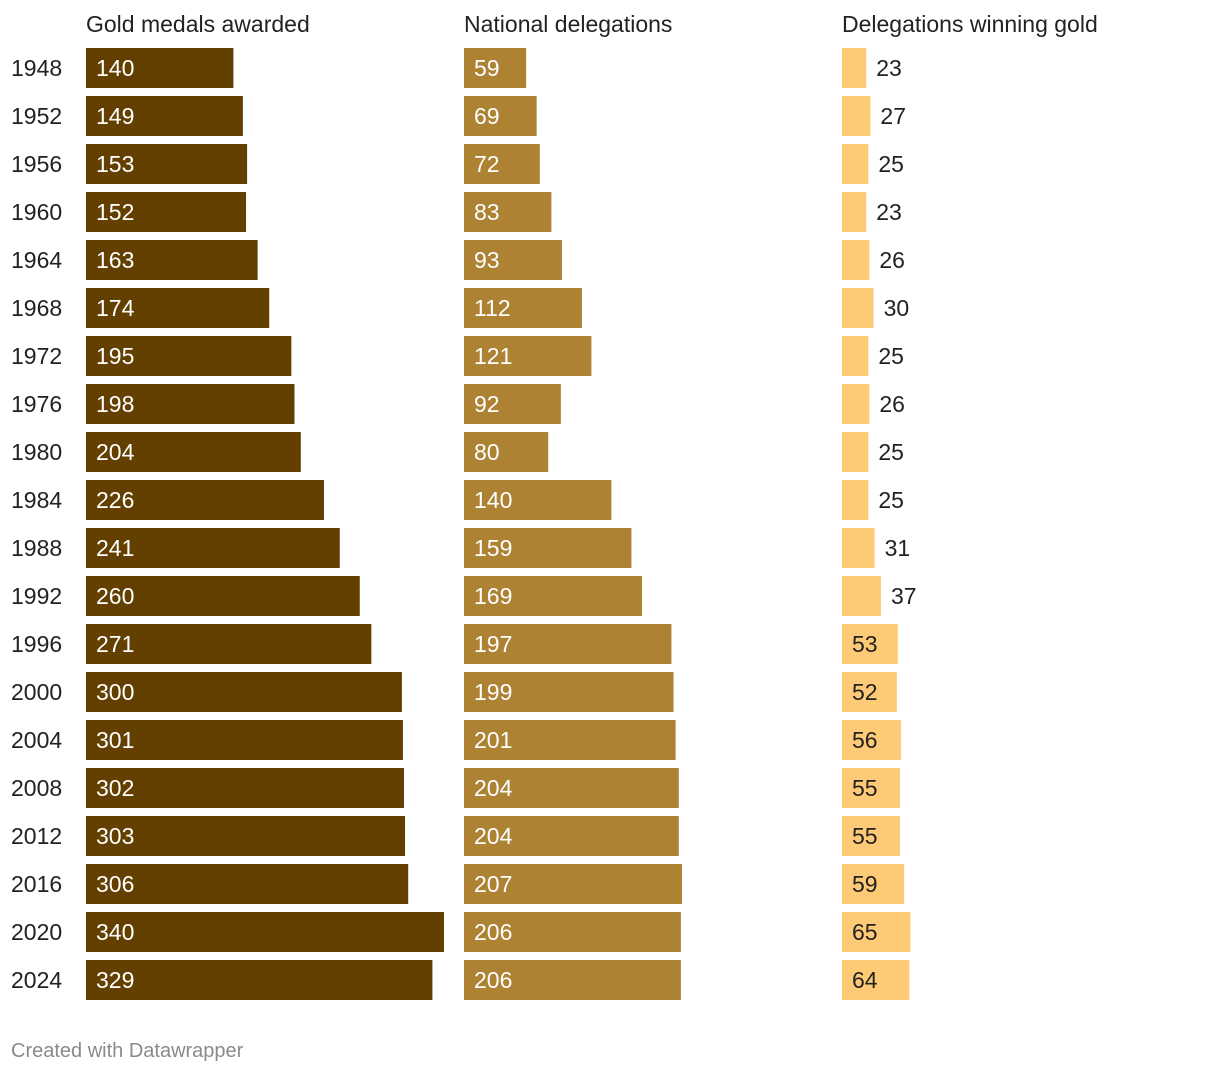  I want to click on year-label: 1952, so click(36, 116).